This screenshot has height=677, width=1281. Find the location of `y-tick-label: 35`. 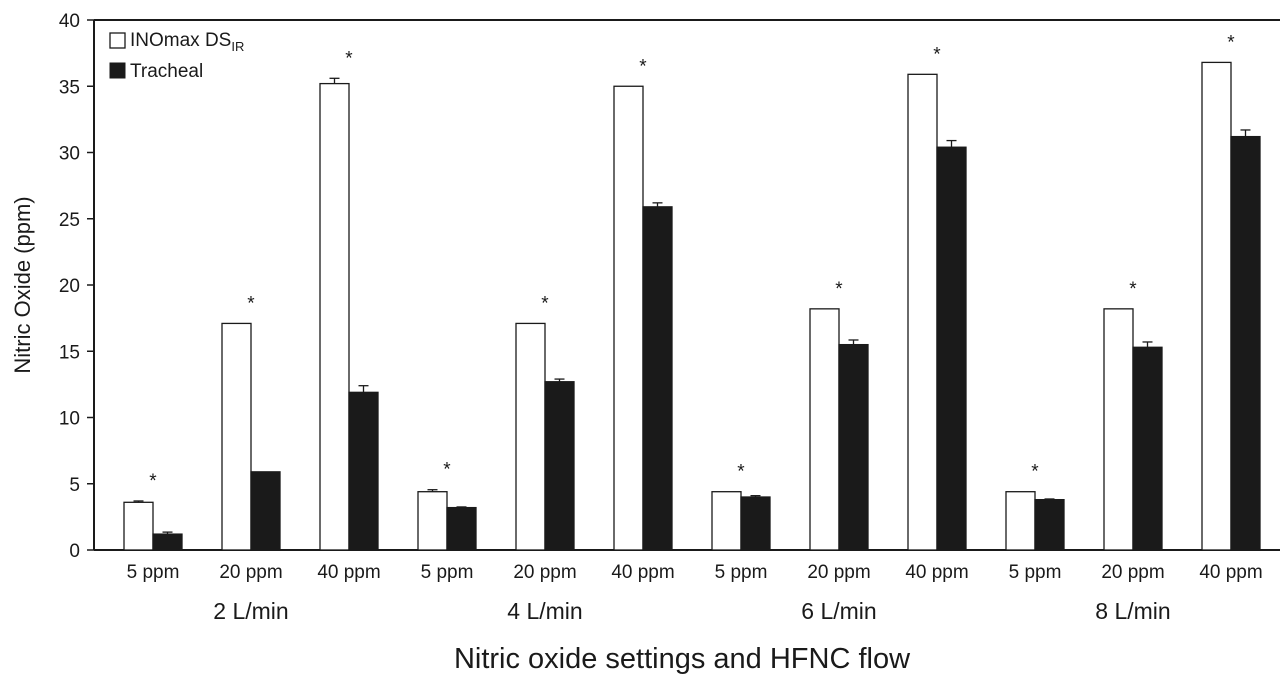

y-tick-label: 35 is located at coordinates (69, 87).